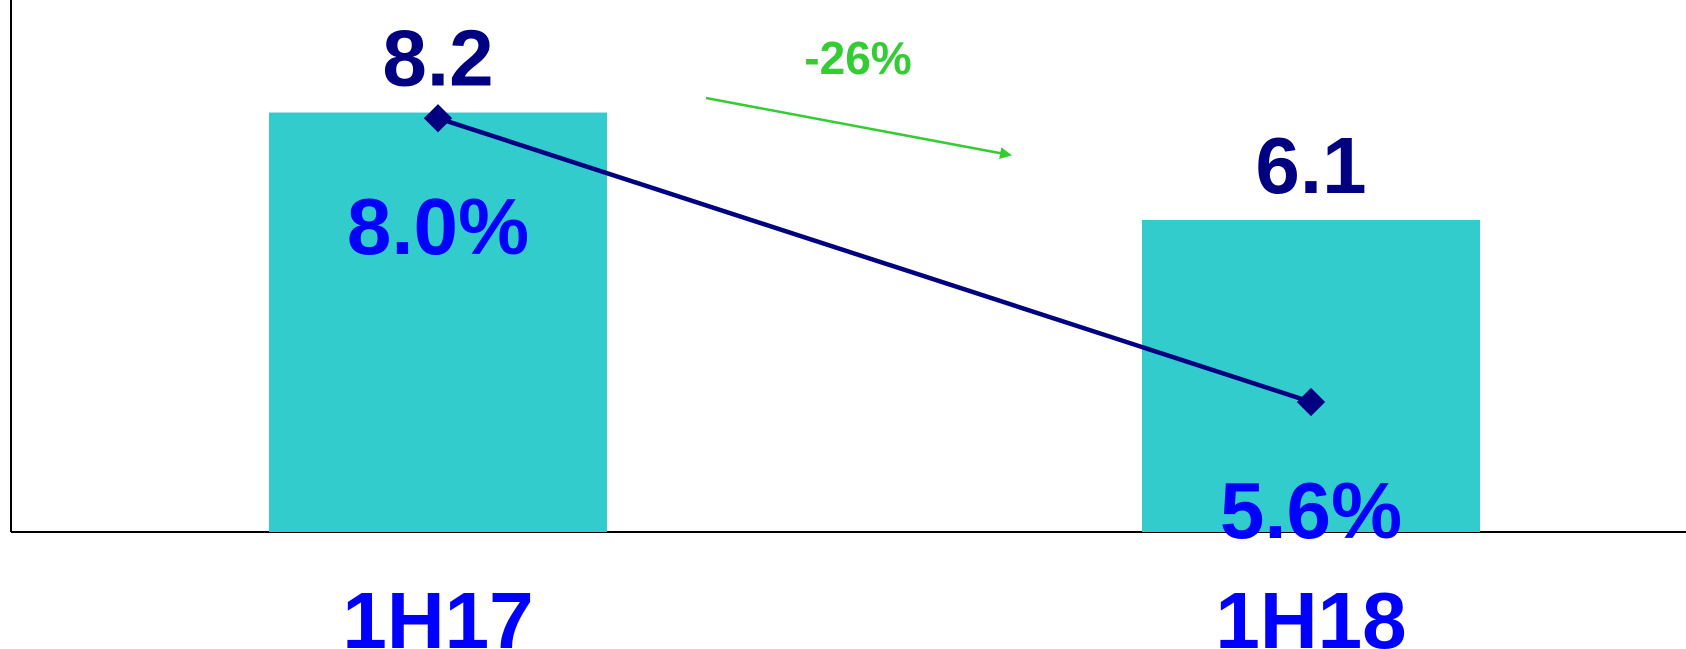 Image resolution: width=1686 pixels, height=649 pixels. What do you see at coordinates (437, 58) in the screenshot?
I see `bar-value-label-1h17: 8.2` at bounding box center [437, 58].